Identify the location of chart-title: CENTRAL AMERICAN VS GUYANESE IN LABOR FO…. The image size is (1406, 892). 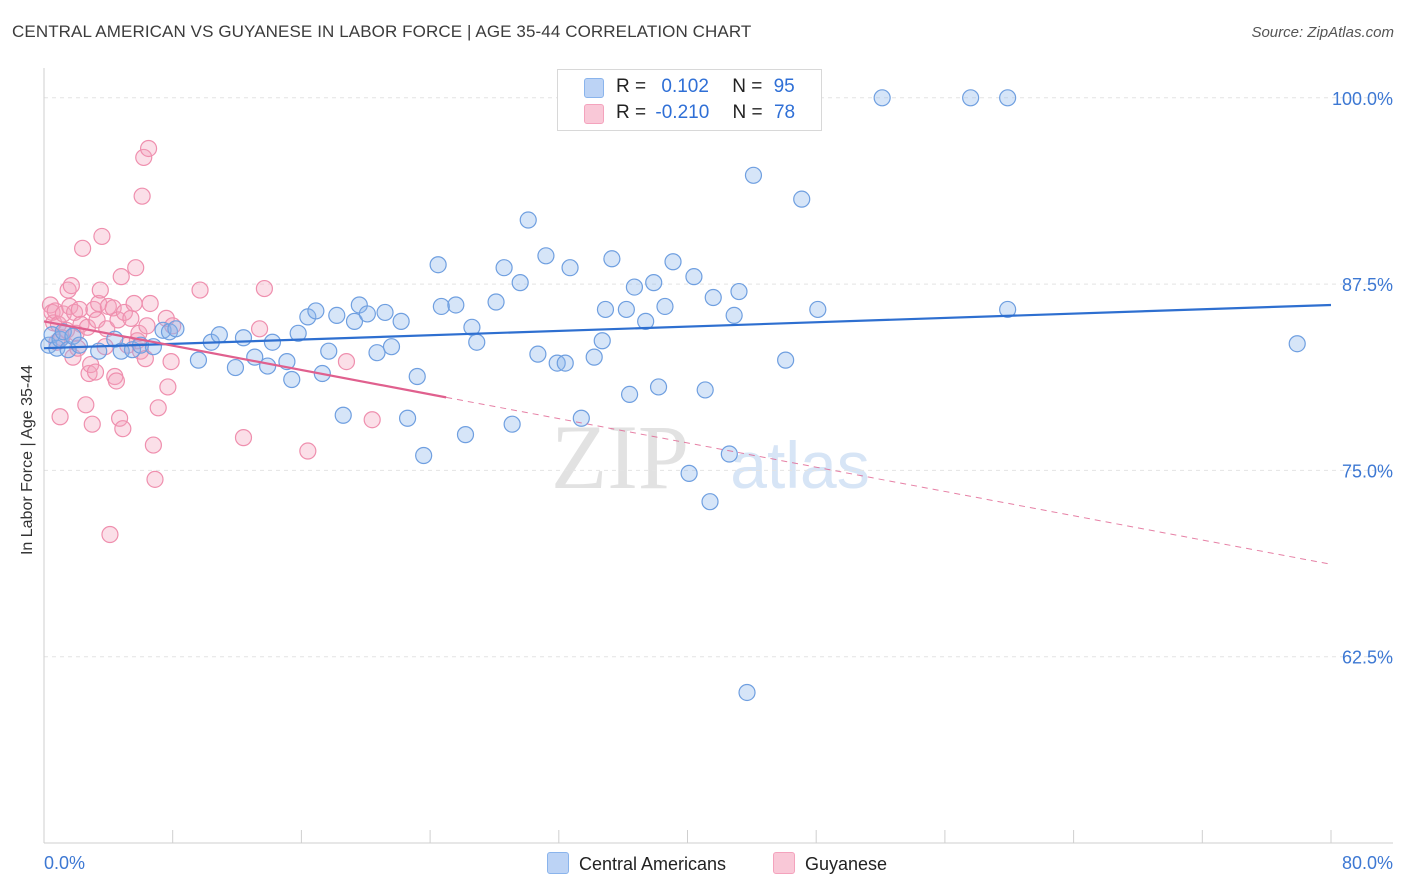
(382, 31).